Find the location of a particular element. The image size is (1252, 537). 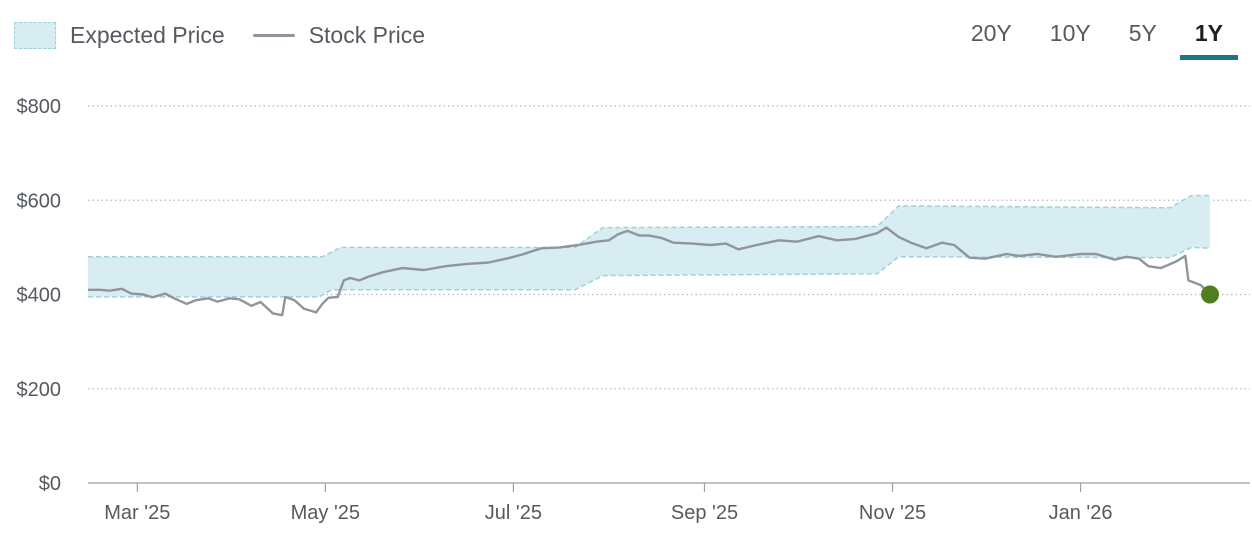

stock-price-swatch is located at coordinates (273, 35).